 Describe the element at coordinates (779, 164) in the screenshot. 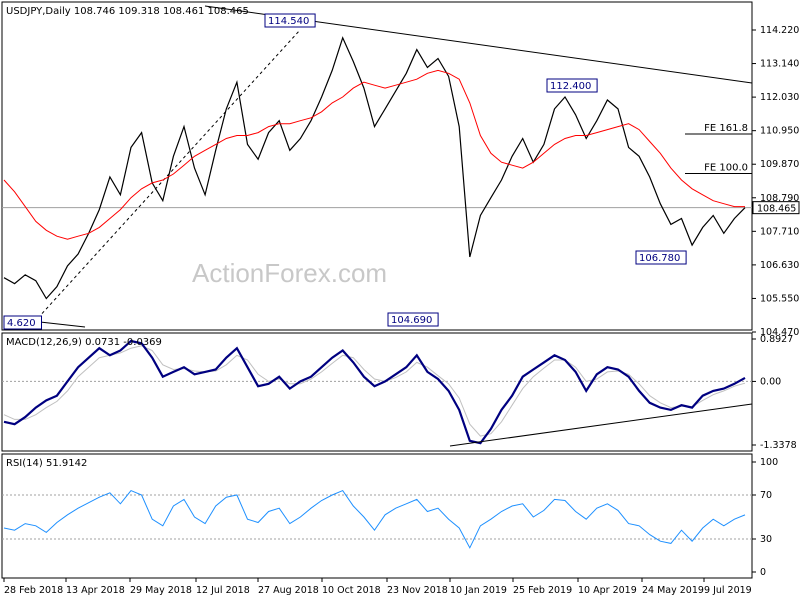

I see `price-tick-label: 109.870` at that location.